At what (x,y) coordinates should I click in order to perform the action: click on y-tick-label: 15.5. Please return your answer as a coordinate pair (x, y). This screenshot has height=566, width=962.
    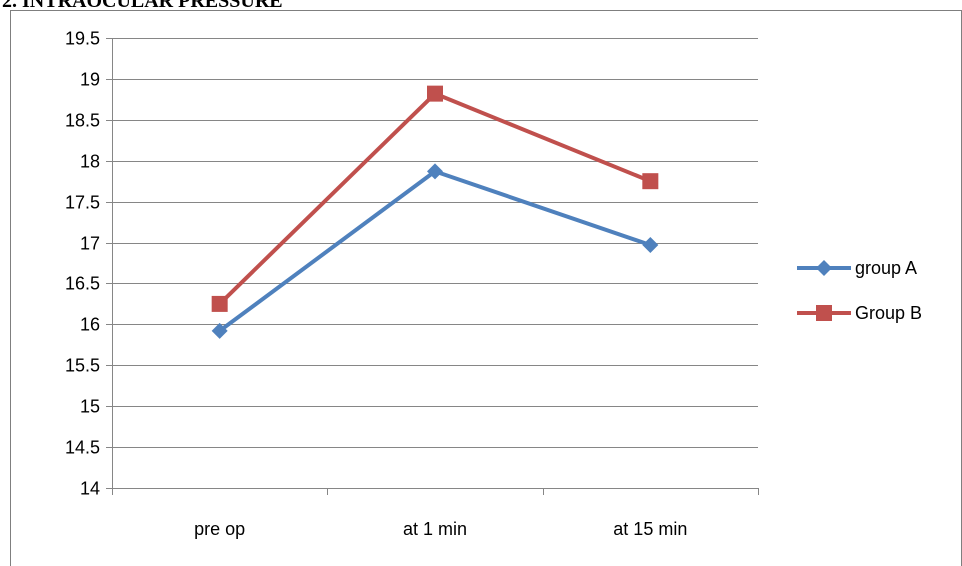
    Looking at the image, I should click on (82, 366).